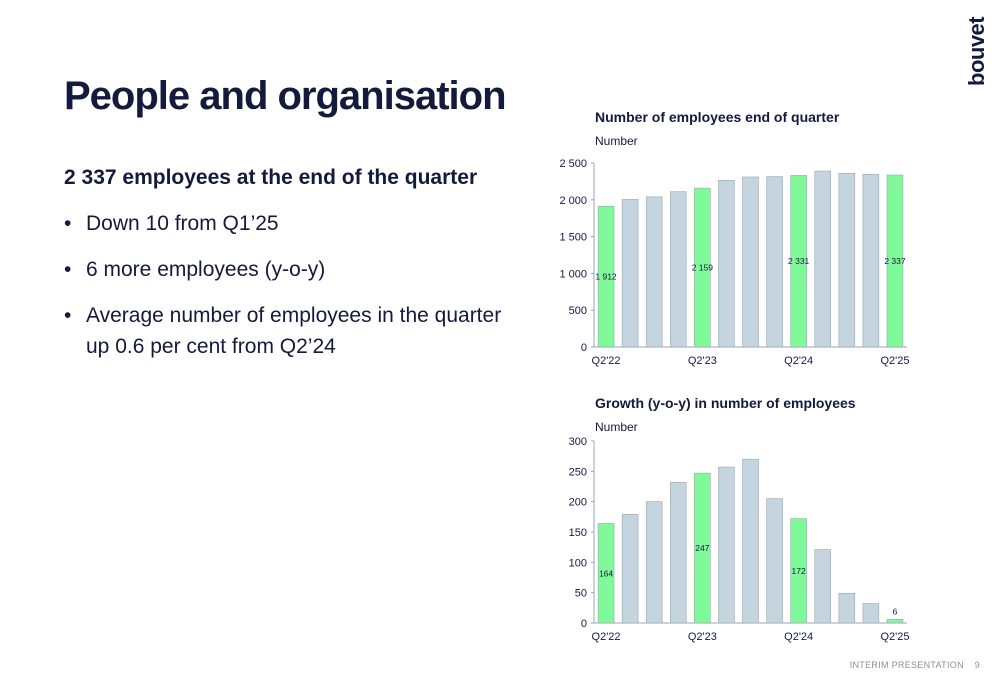  I want to click on data-label: 2 337, so click(895, 261).